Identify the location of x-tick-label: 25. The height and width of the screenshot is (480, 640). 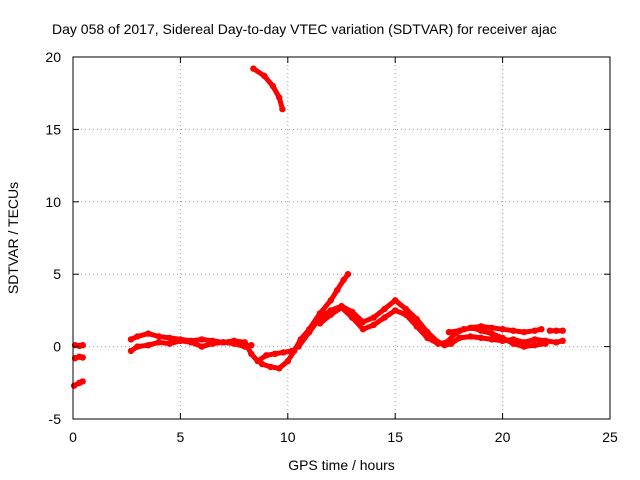
(610, 437).